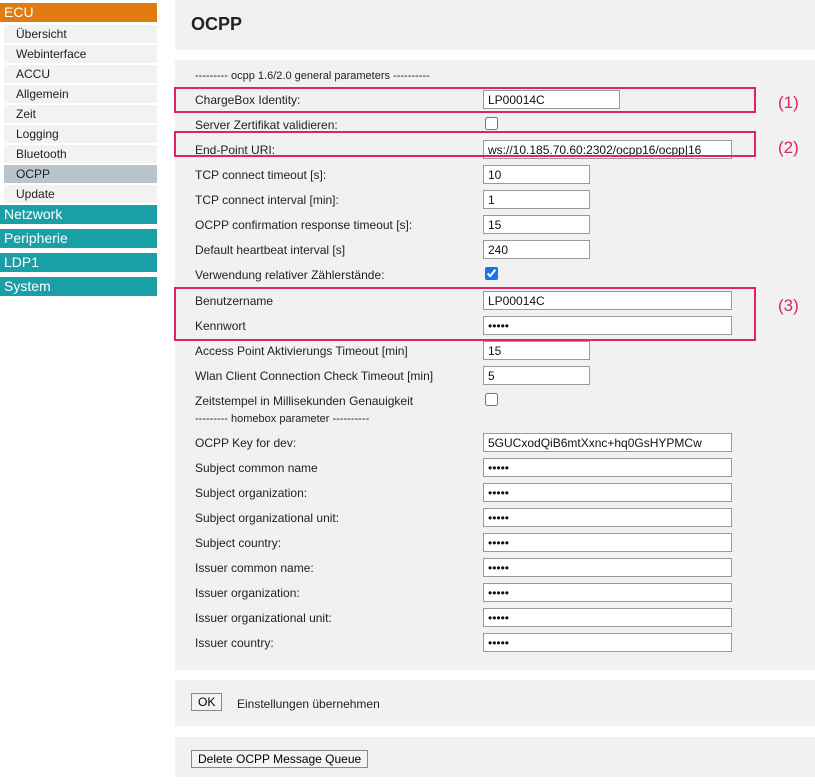 The image size is (815, 784). I want to click on field-row: Zeitstempel in Millisekunden Genauigkeit, so click(495, 401).